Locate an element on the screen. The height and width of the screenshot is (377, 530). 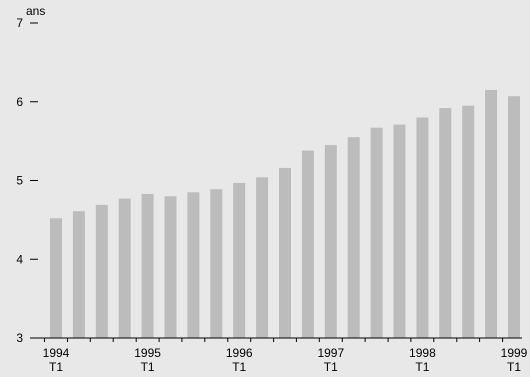
bar-1998-t2 is located at coordinates (445, 223).